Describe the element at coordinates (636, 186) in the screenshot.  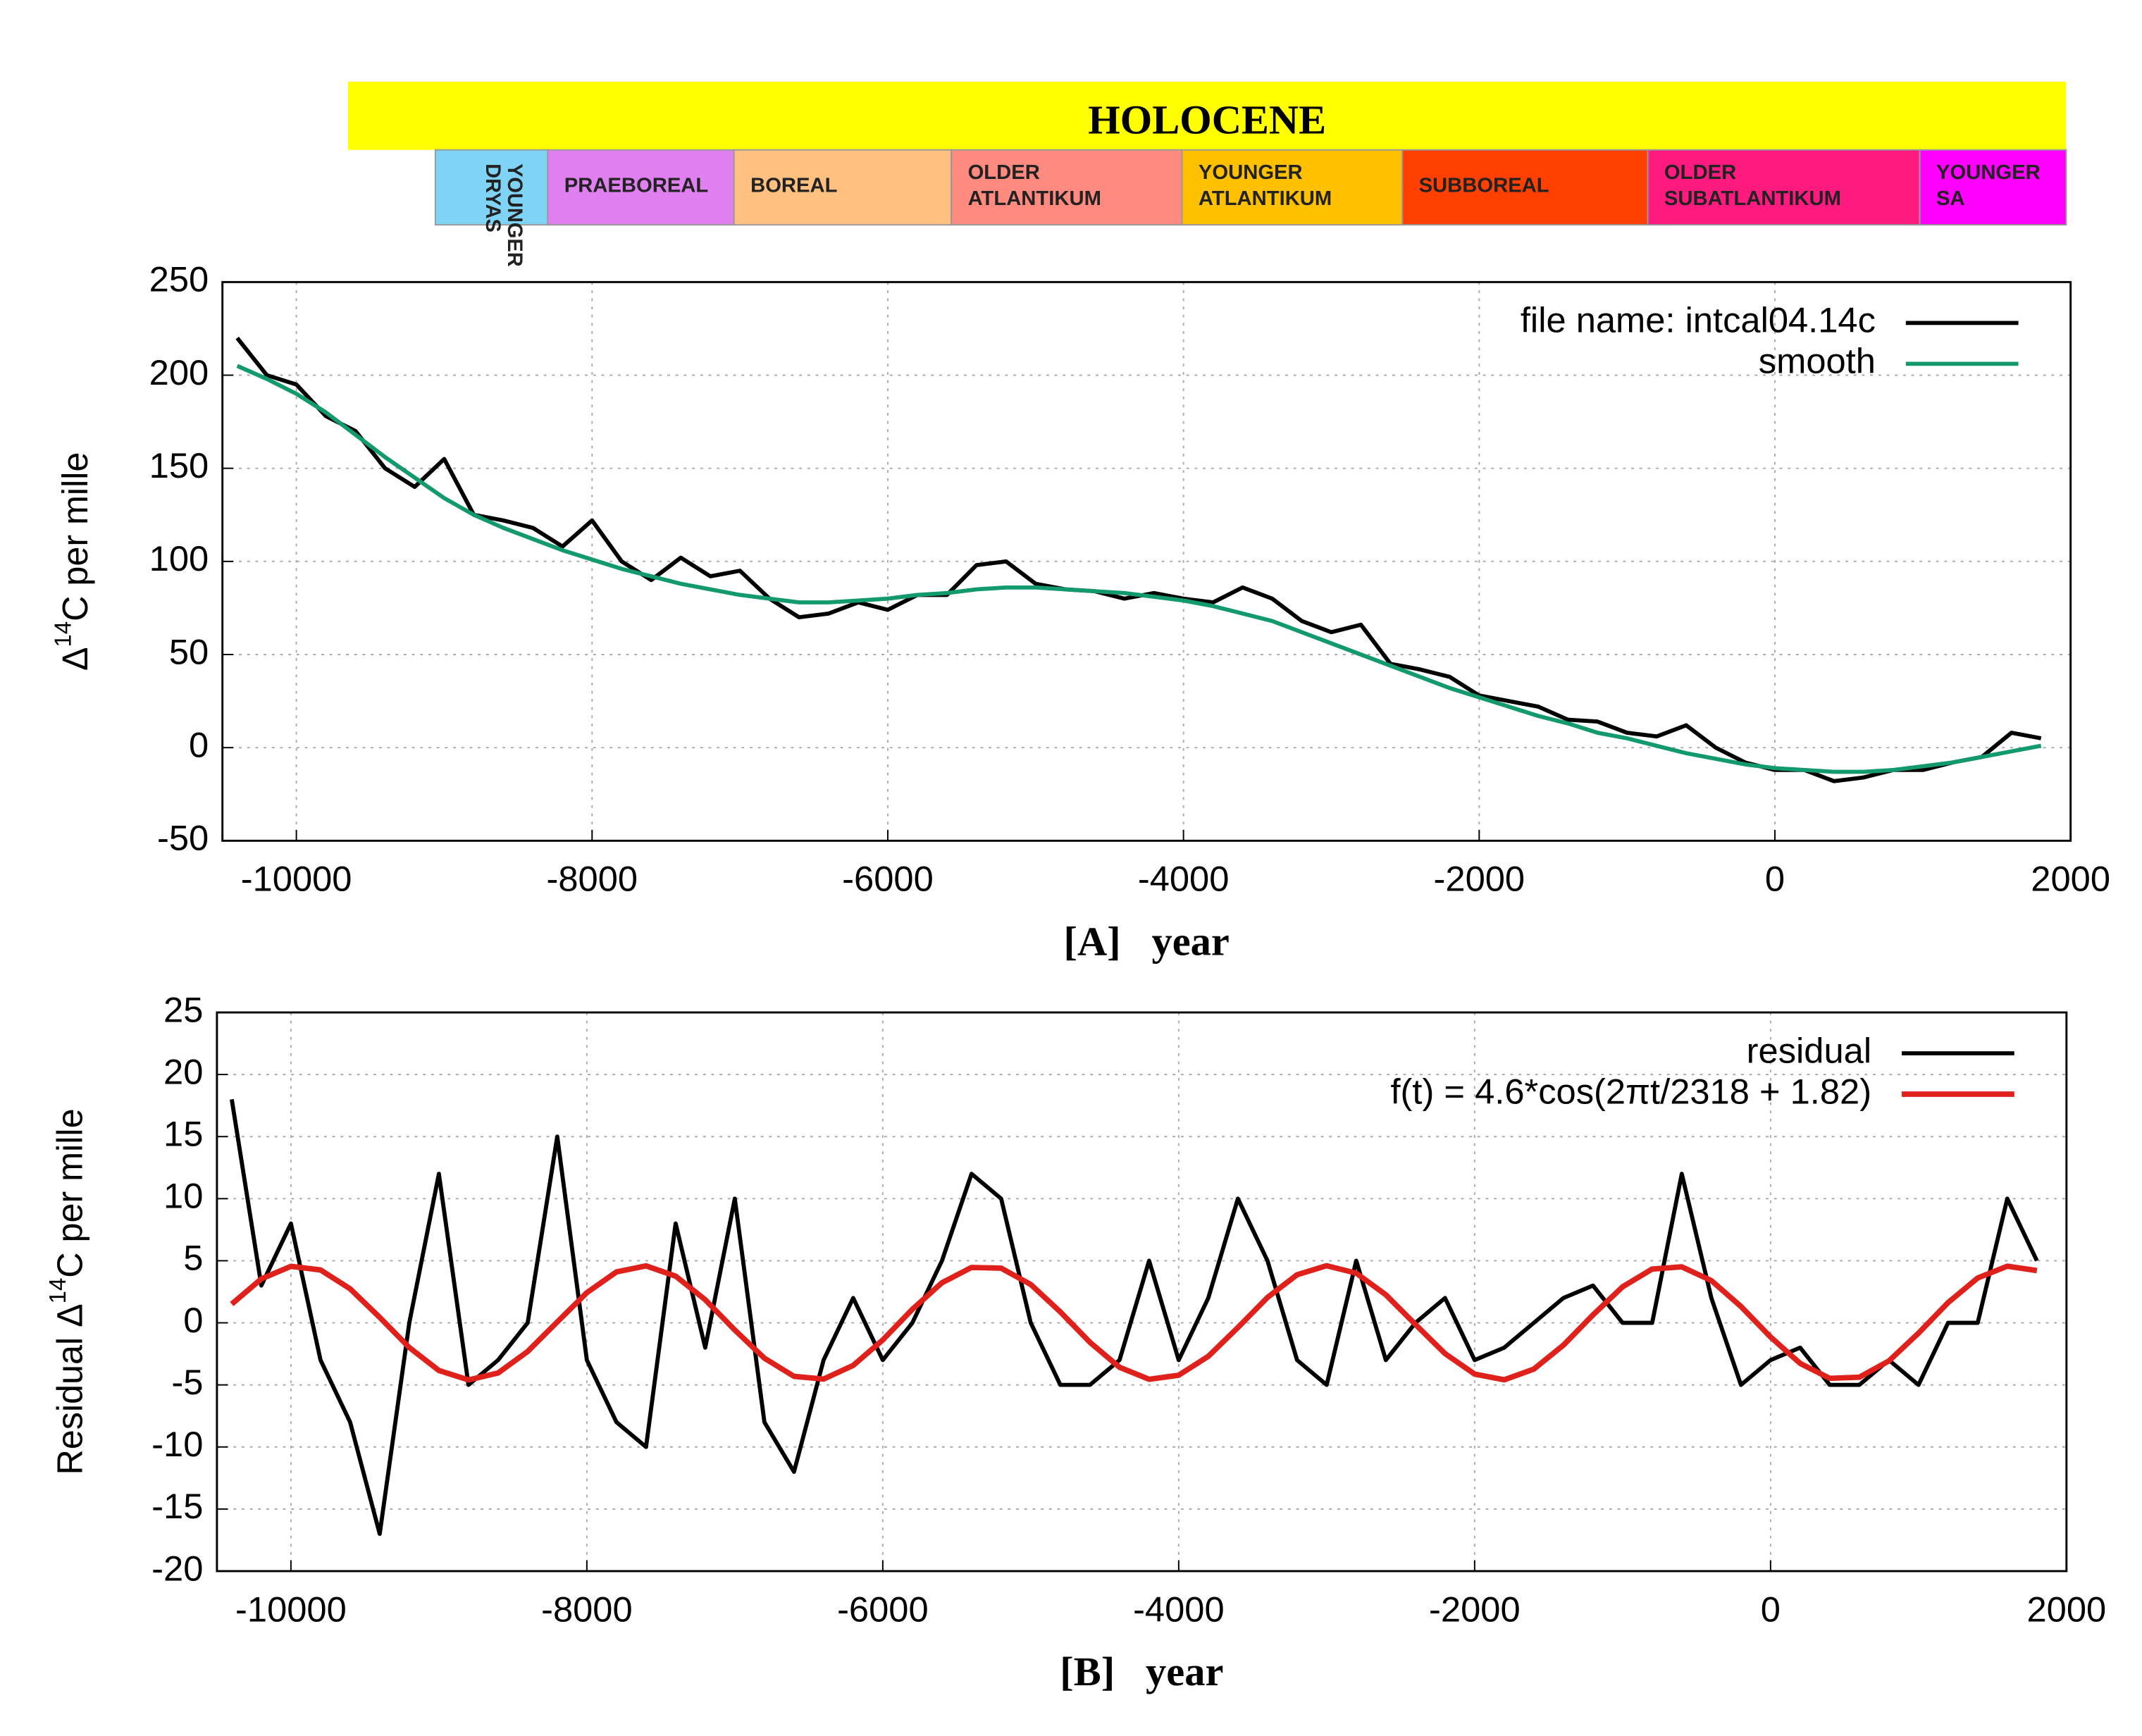
I see `period-label: PRAEBOREAL` at that location.